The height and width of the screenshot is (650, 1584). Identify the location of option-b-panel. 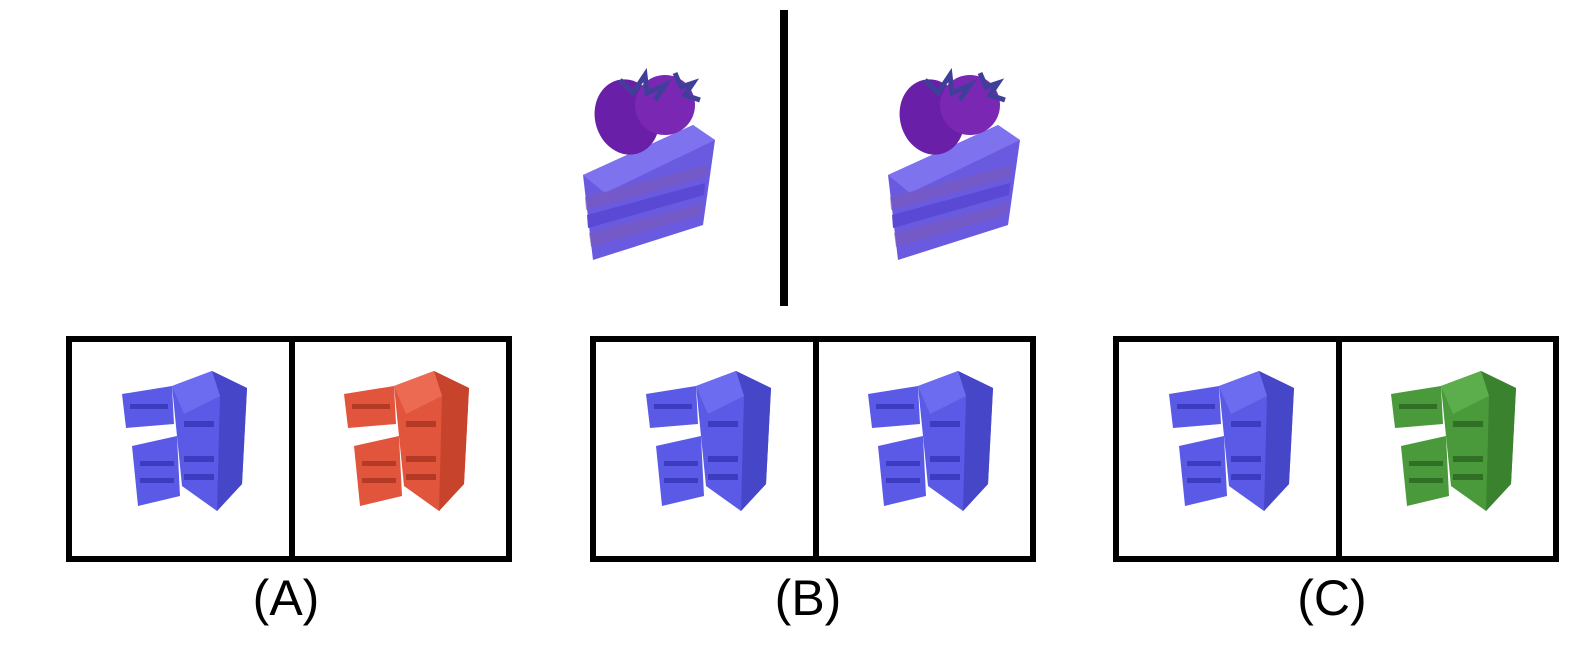
(813, 449).